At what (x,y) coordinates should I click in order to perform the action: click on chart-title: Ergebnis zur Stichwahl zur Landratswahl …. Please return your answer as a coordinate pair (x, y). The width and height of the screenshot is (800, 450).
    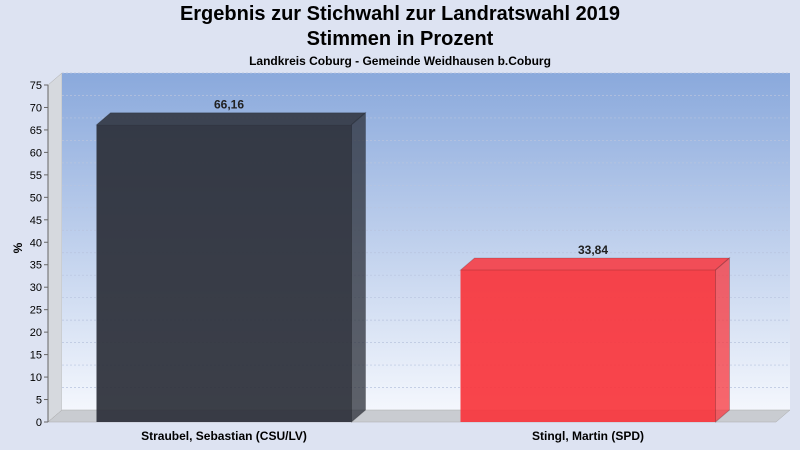
    Looking at the image, I should click on (400, 14).